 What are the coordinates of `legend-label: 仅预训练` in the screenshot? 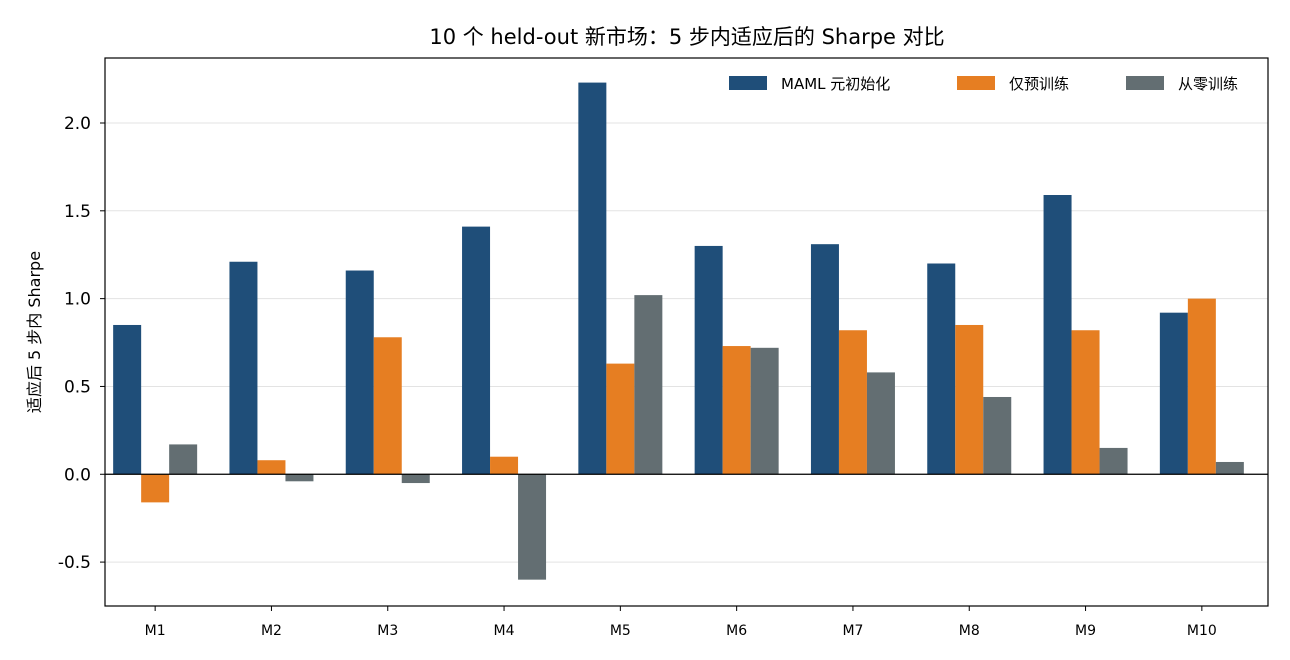 It's located at (1039, 84).